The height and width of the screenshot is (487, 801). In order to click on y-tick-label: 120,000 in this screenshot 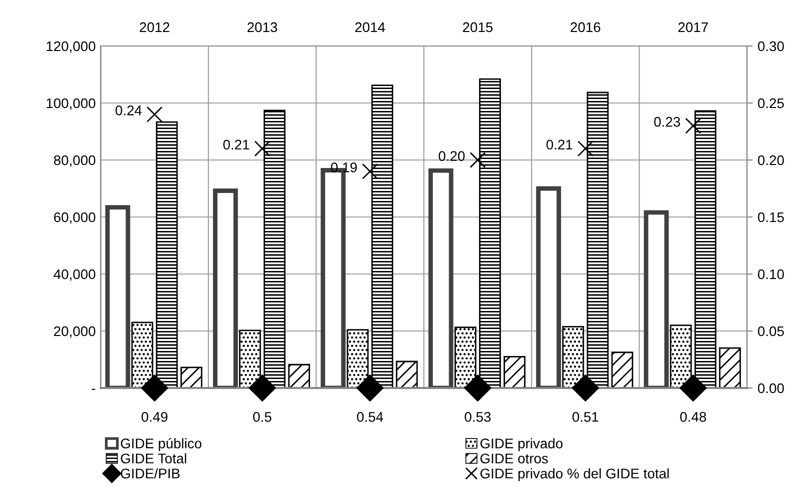, I will do `click(71, 47)`.